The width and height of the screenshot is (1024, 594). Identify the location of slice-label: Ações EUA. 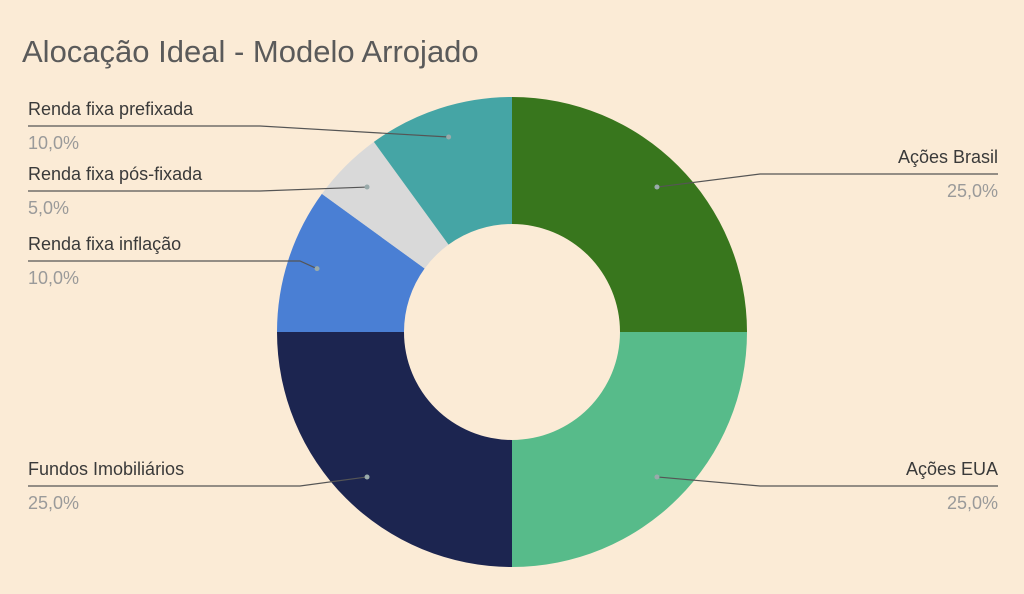
(952, 469).